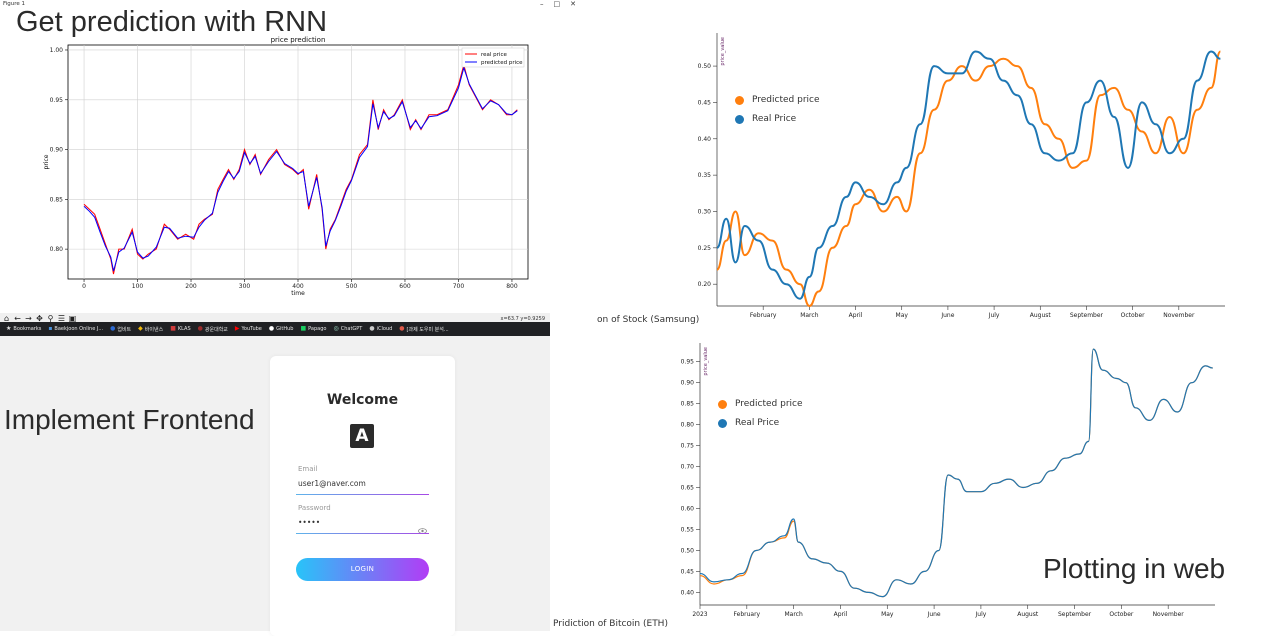 The width and height of the screenshot is (1268, 636). Describe the element at coordinates (298, 293) in the screenshot. I see `x-axis-label: time` at that location.